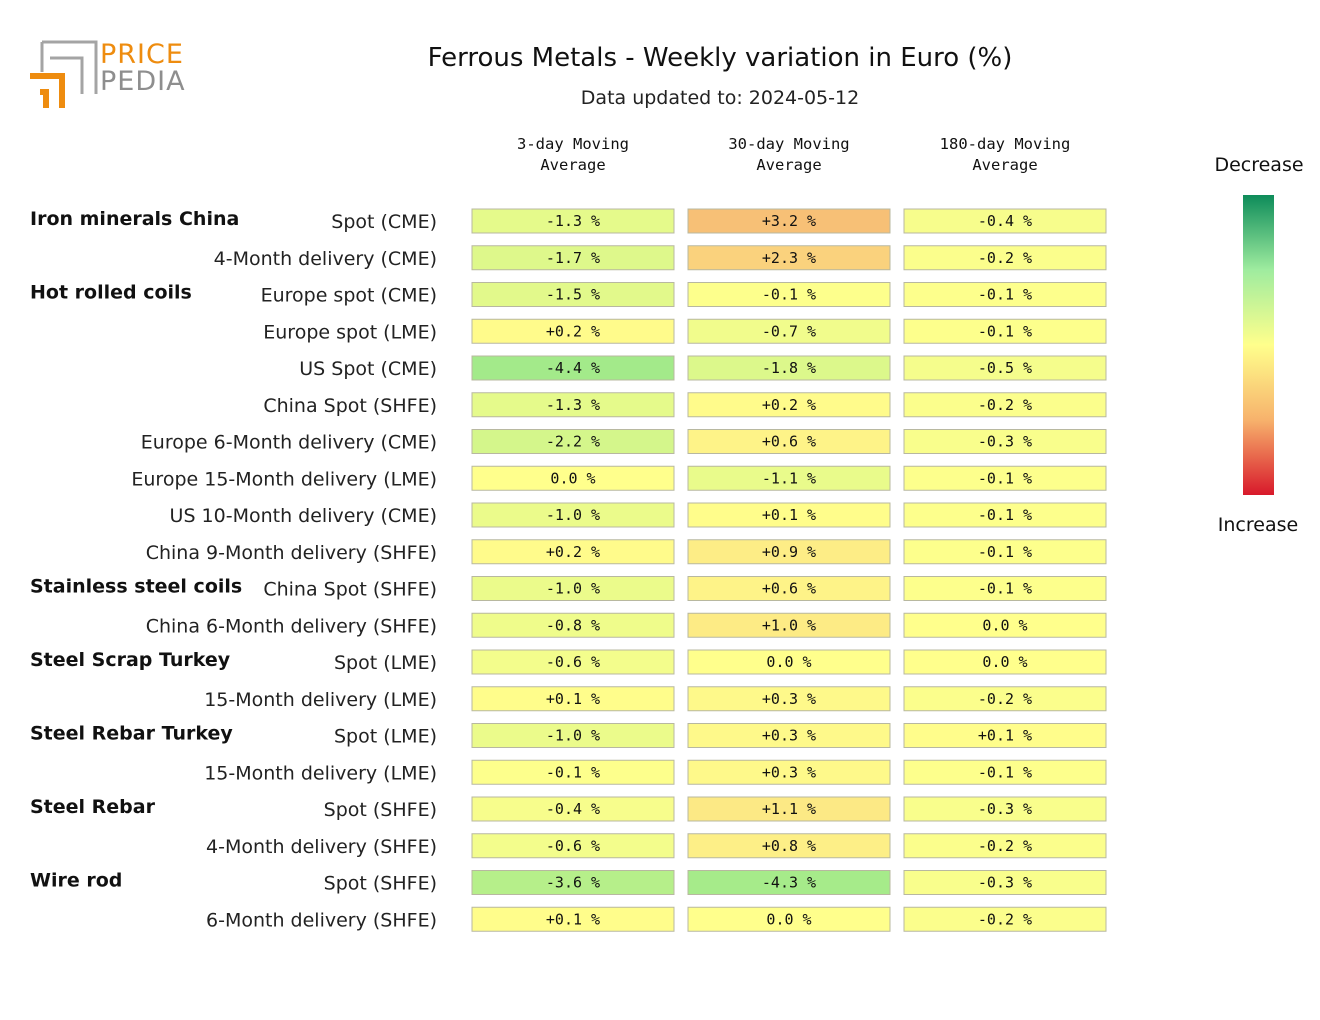 This screenshot has width=1320, height=1020. What do you see at coordinates (573, 144) in the screenshot?
I see `column-header-line: 3-day Moving` at bounding box center [573, 144].